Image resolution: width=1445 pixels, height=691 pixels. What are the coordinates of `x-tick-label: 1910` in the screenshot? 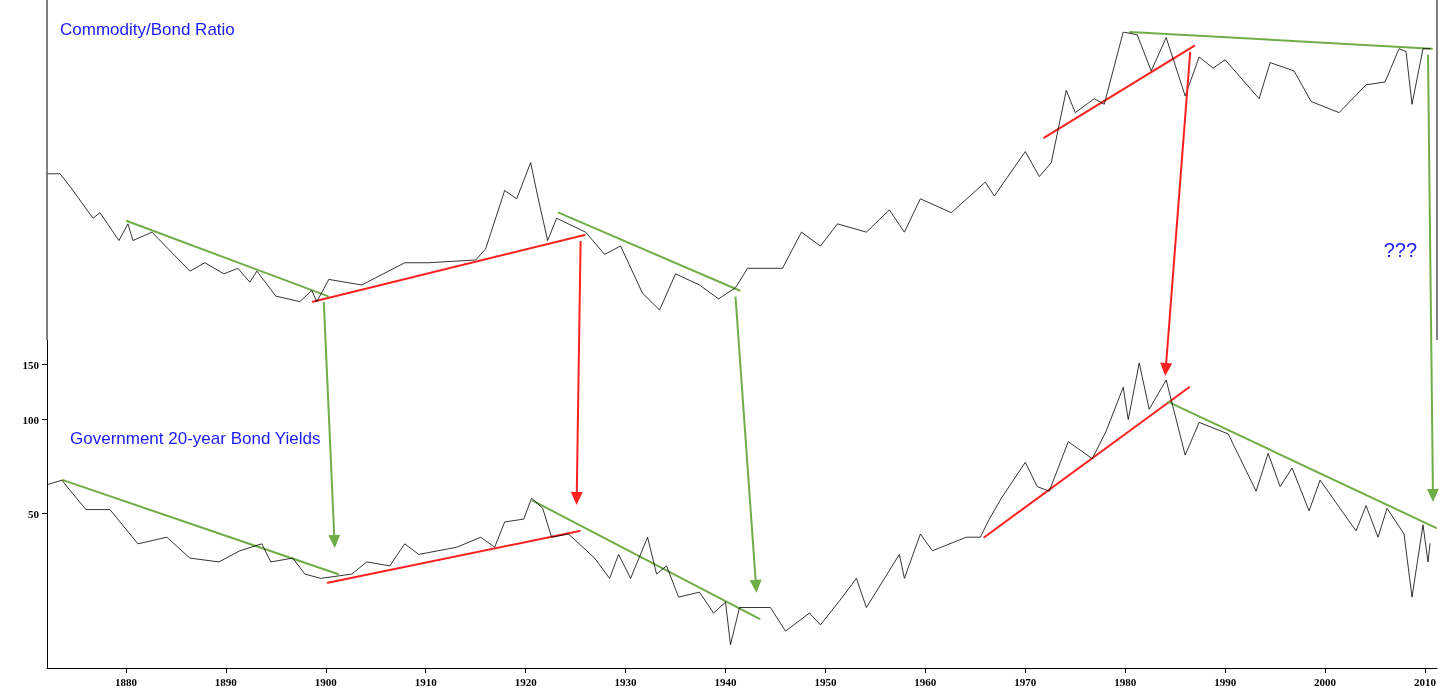 It's located at (426, 681).